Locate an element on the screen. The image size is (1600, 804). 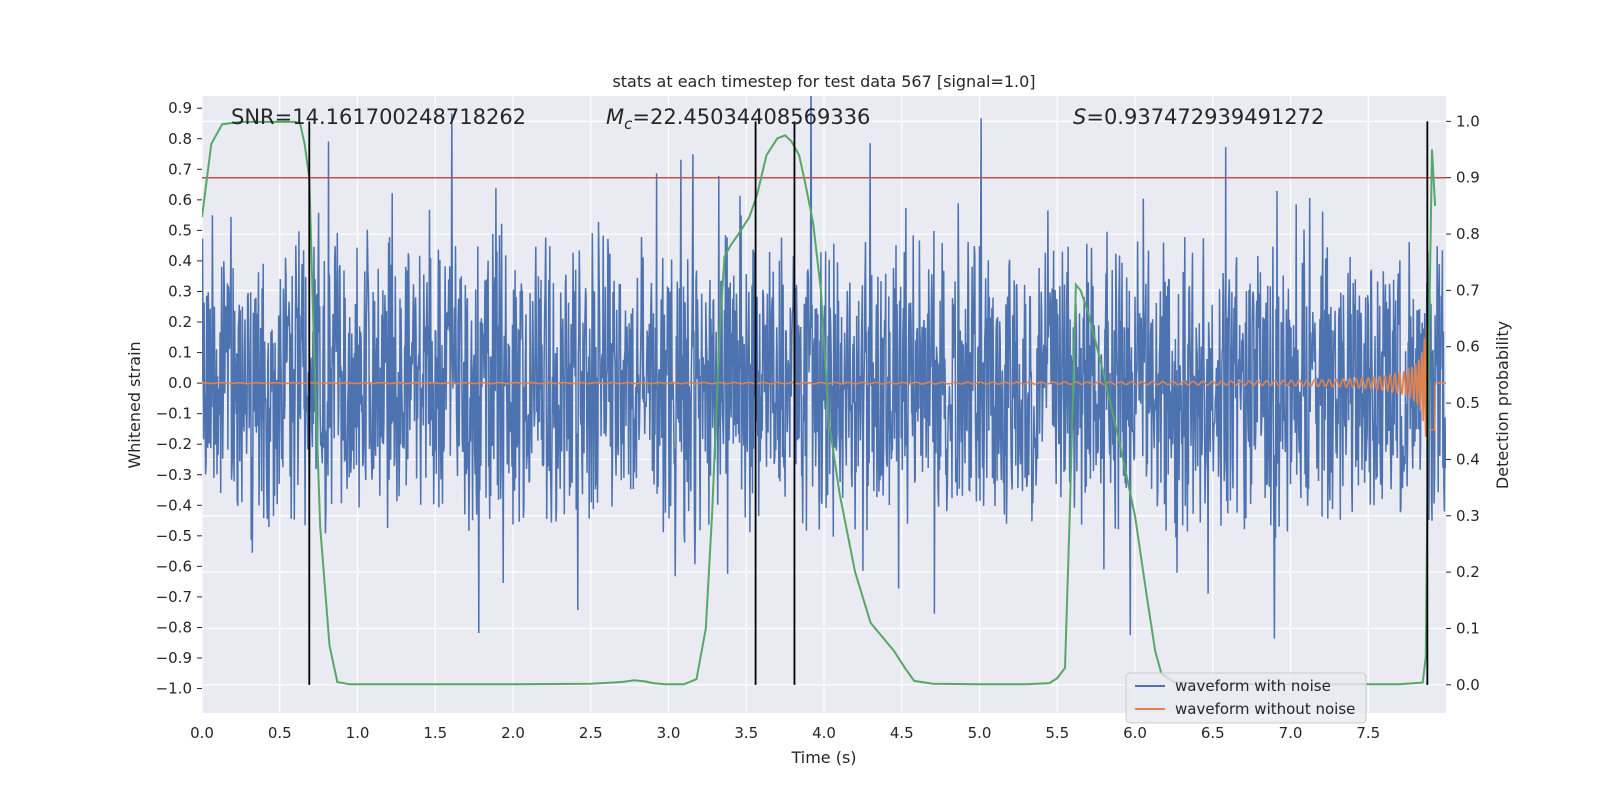
significance-value: =0.937472939491272 is located at coordinates (1205, 117).